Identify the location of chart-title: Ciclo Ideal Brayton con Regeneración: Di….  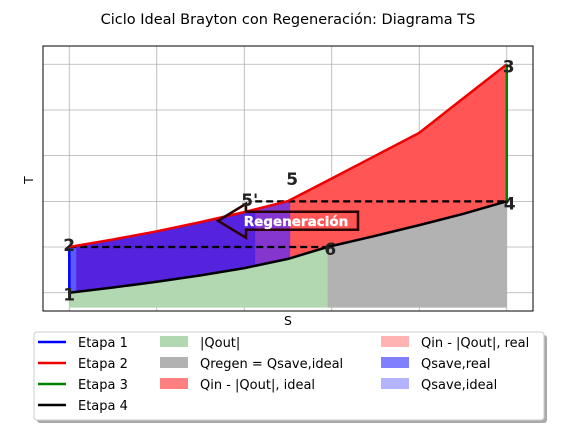
(288, 20).